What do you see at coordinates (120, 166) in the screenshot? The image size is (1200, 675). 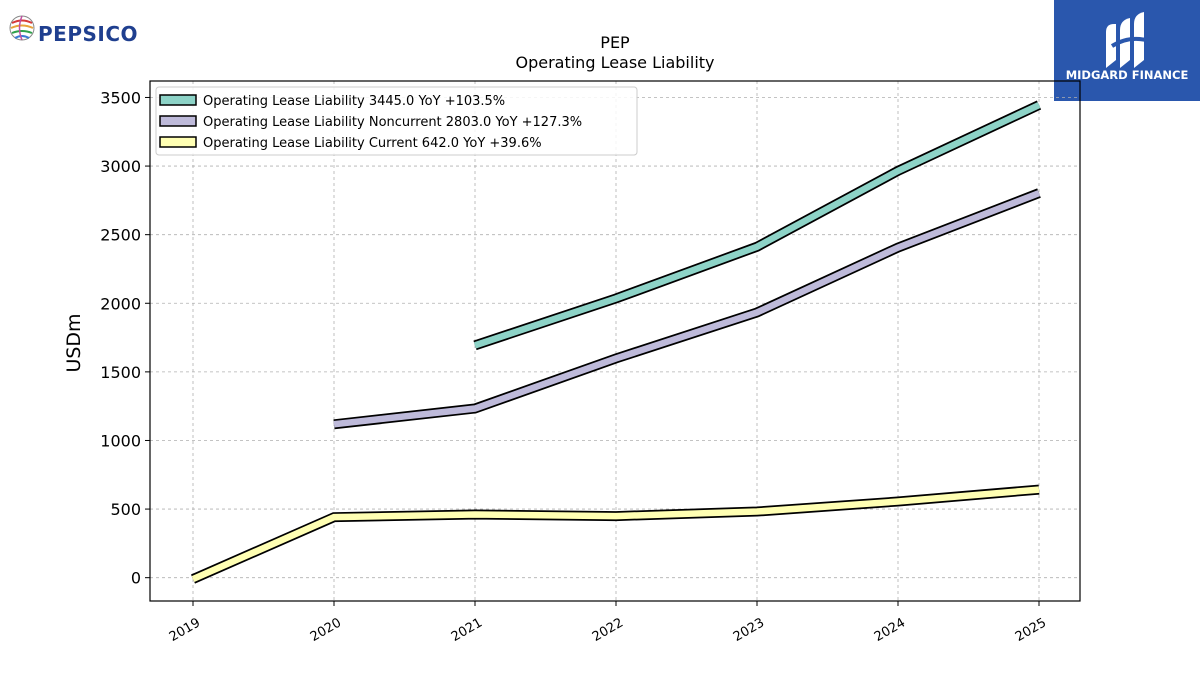 I see `y-tick-label: 3000` at bounding box center [120, 166].